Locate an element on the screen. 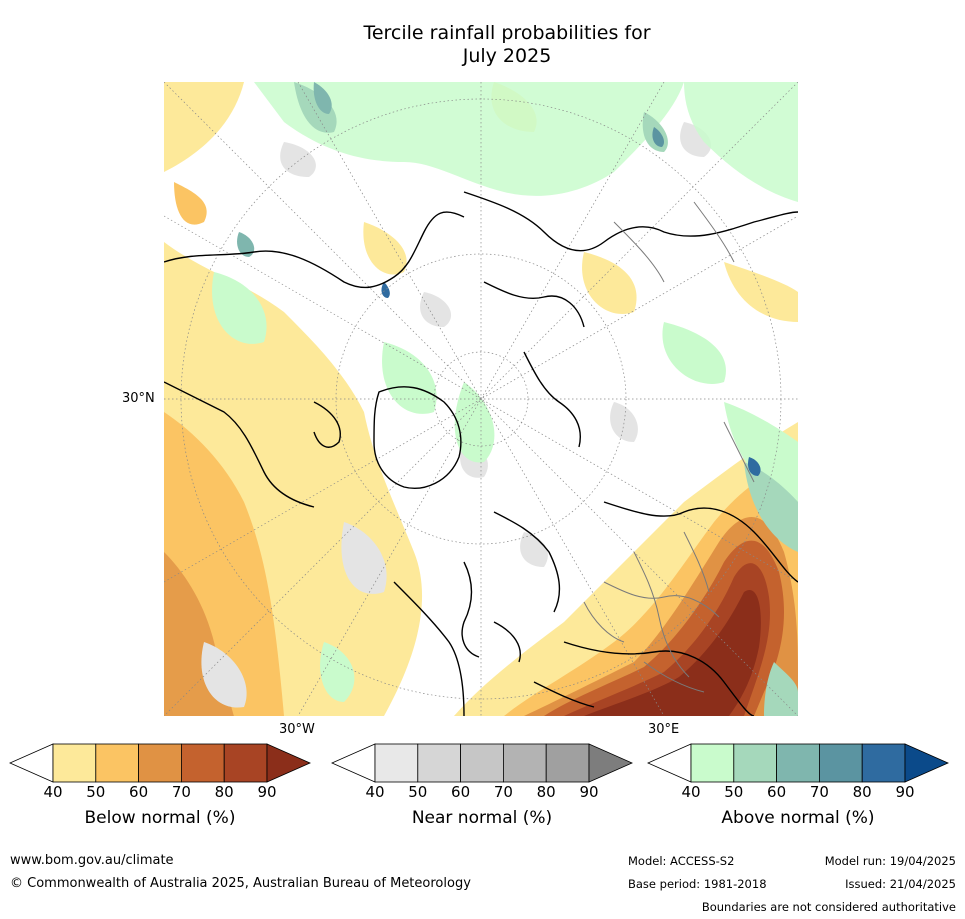 The image size is (965, 919). footer-base-period: Base period: 1981-2018 is located at coordinates (697, 884).